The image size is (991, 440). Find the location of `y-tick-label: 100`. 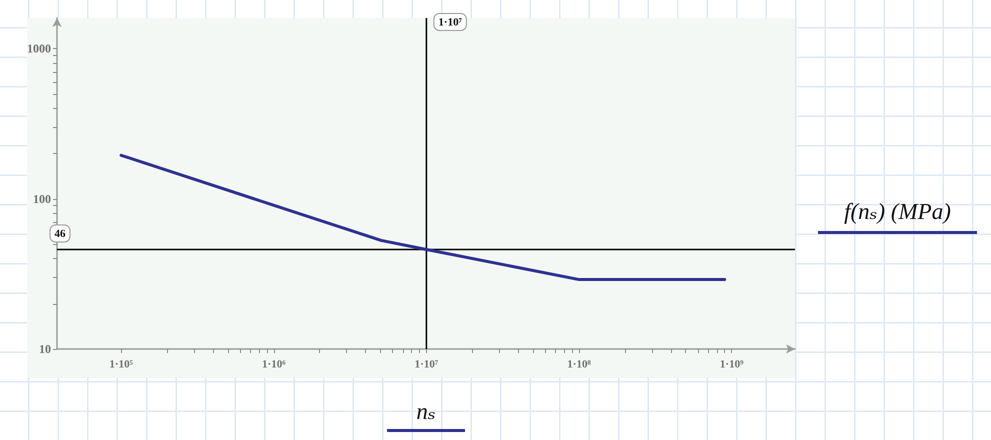

y-tick-label: 100 is located at coordinates (42, 199).